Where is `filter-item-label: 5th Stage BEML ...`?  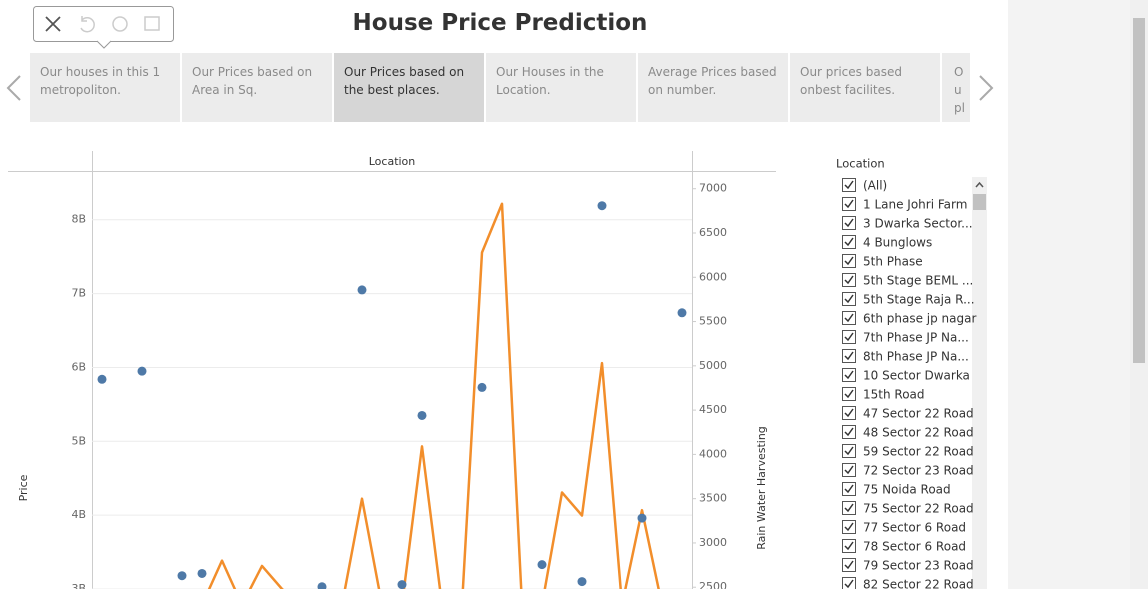
filter-item-label: 5th Stage BEML ... is located at coordinates (918, 281).